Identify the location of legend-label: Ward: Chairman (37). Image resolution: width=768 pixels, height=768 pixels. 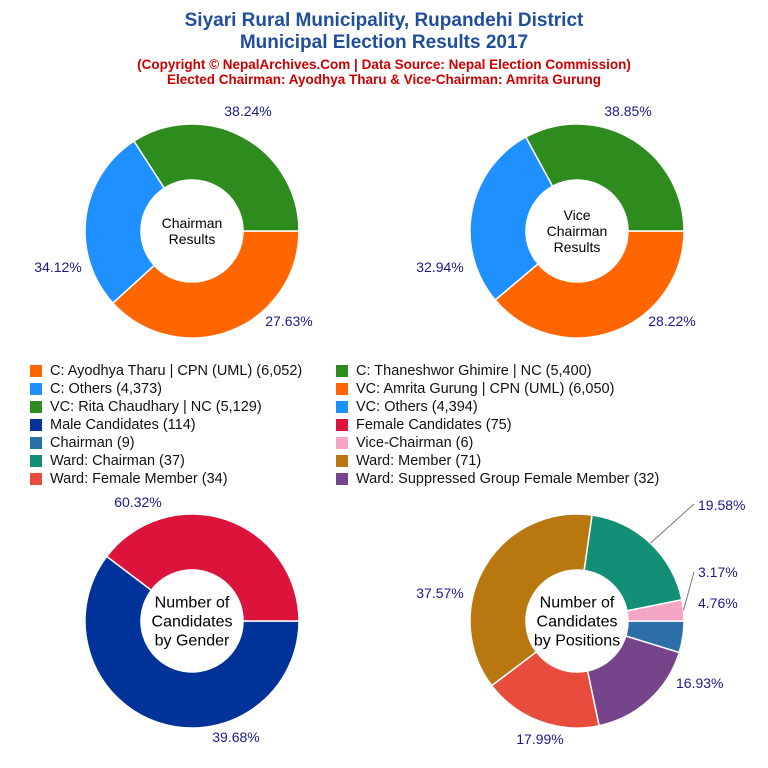
(117, 460).